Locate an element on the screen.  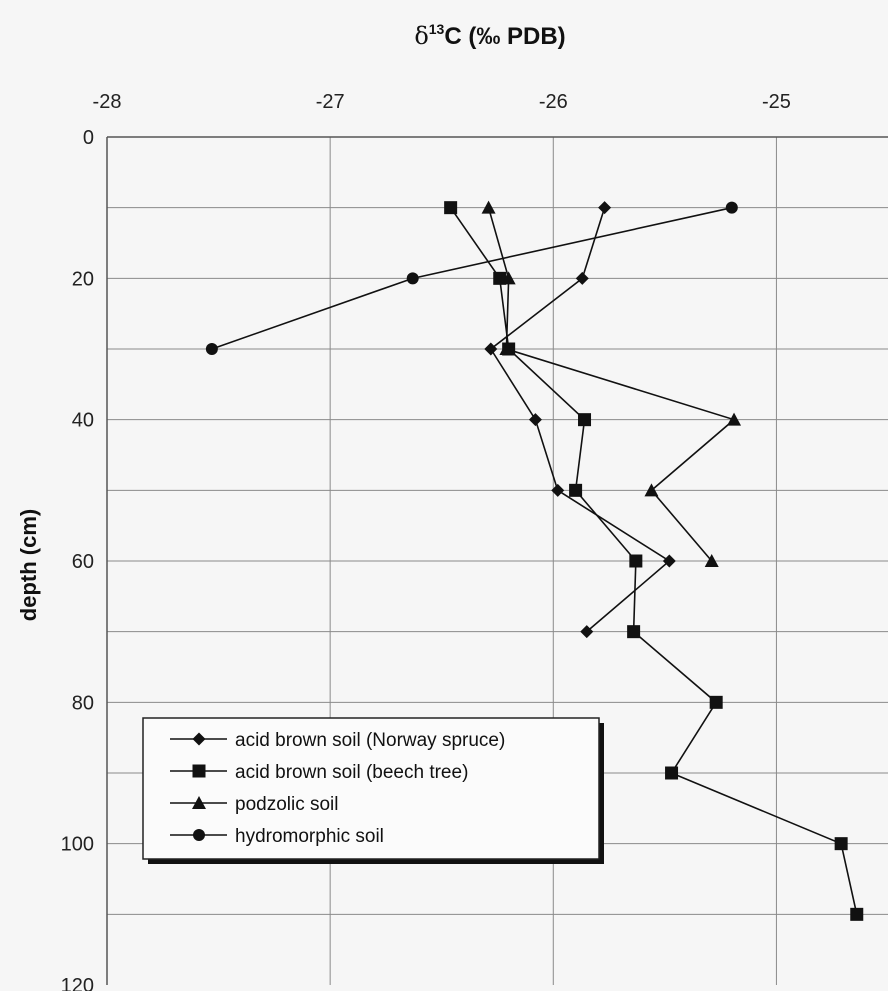
y-axis-title: depth (cm) is located at coordinates (28, 565).